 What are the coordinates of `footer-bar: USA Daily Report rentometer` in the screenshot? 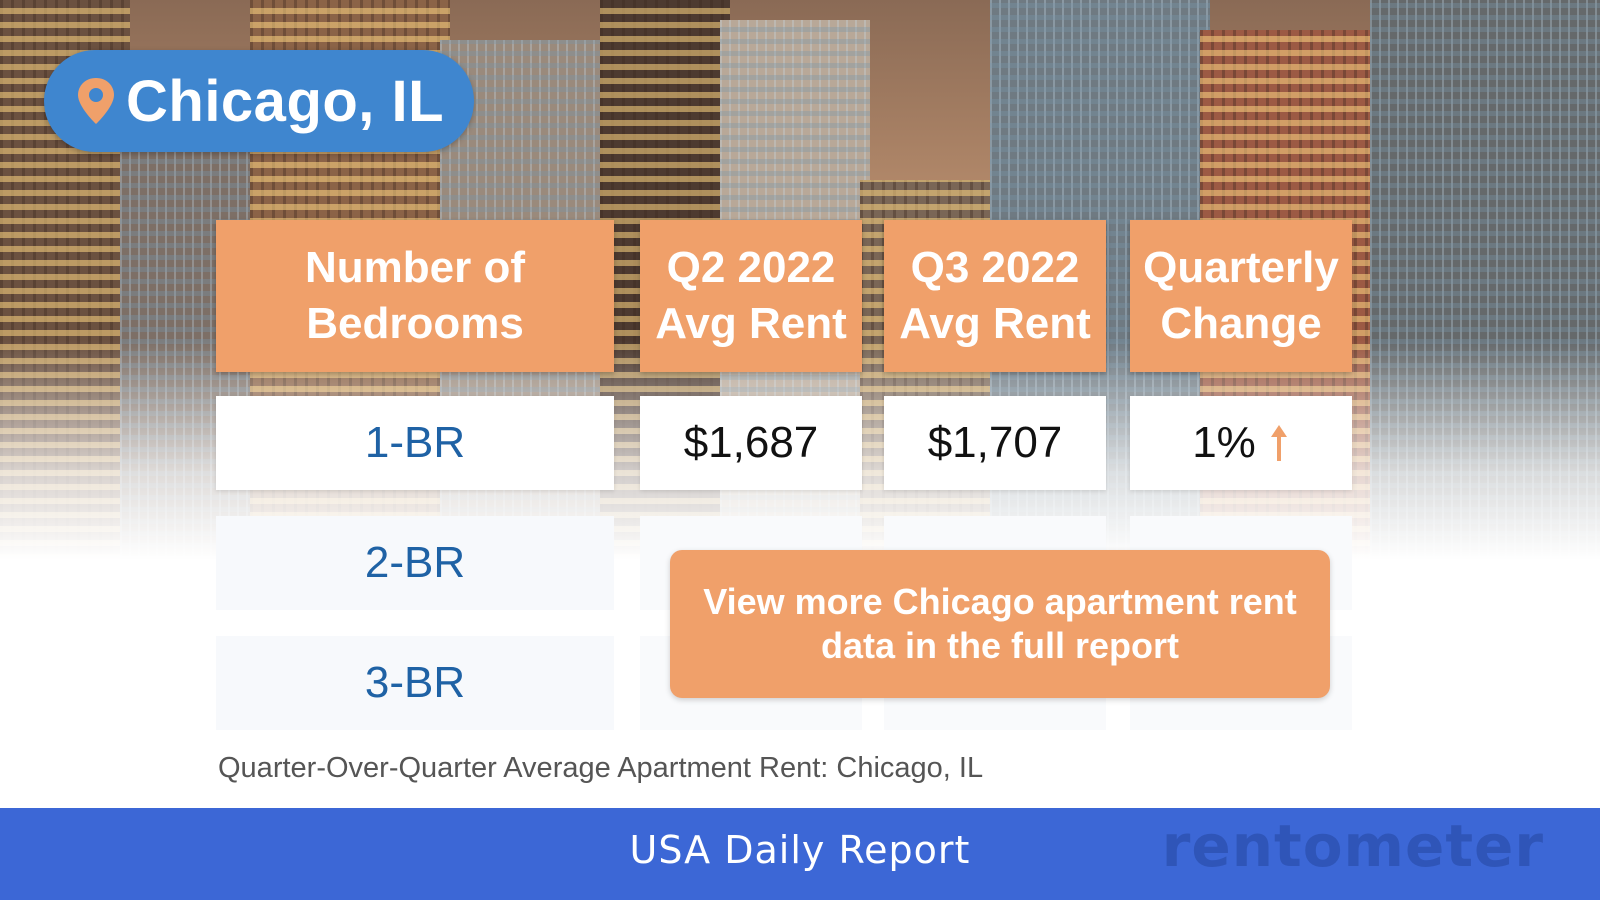 It's located at (800, 854).